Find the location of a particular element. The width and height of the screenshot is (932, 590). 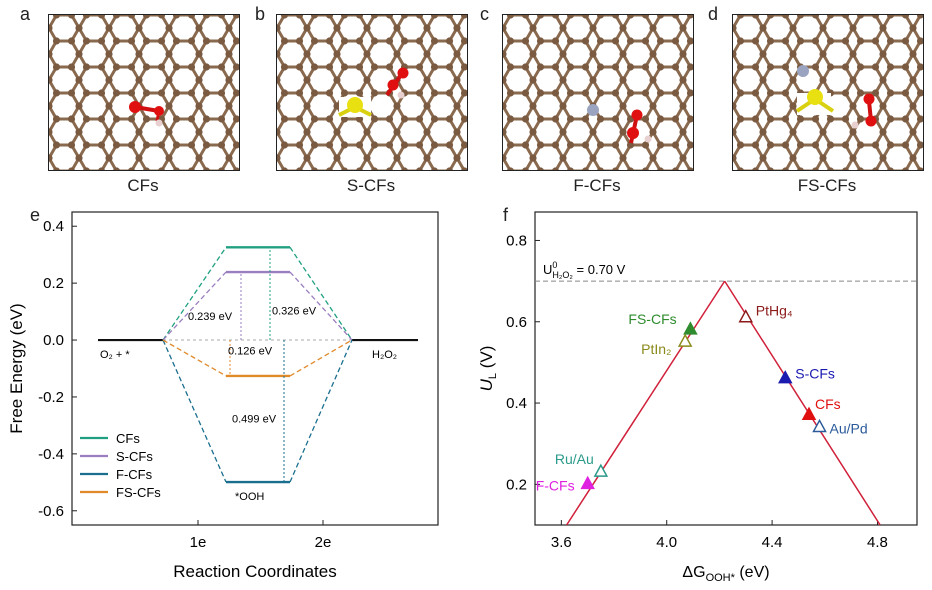

structure-caption-s-cfs: S-CFs is located at coordinates (371, 185).